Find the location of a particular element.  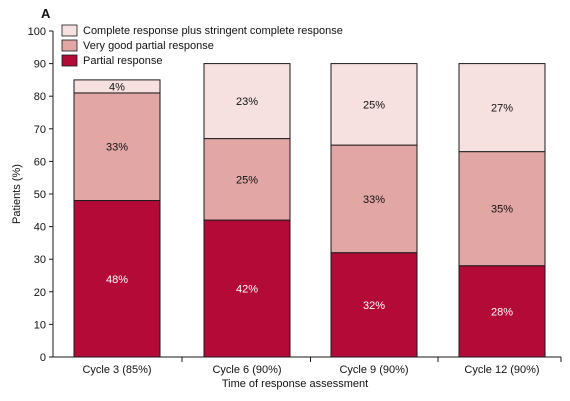

x-tick-label: Cycle 6 (90%) is located at coordinates (246, 370).